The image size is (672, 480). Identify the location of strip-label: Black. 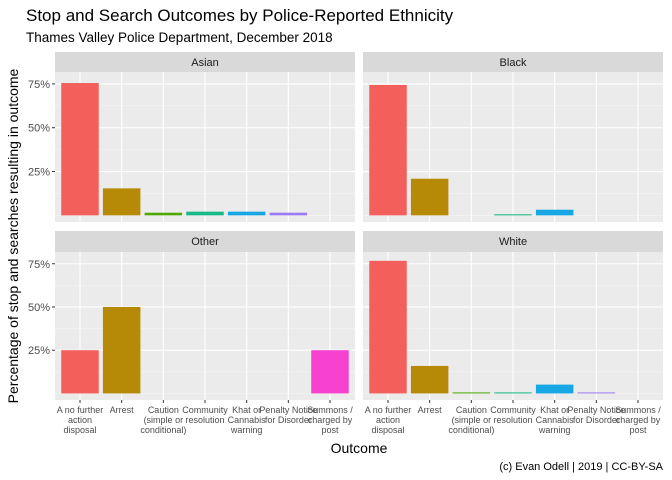
(513, 63).